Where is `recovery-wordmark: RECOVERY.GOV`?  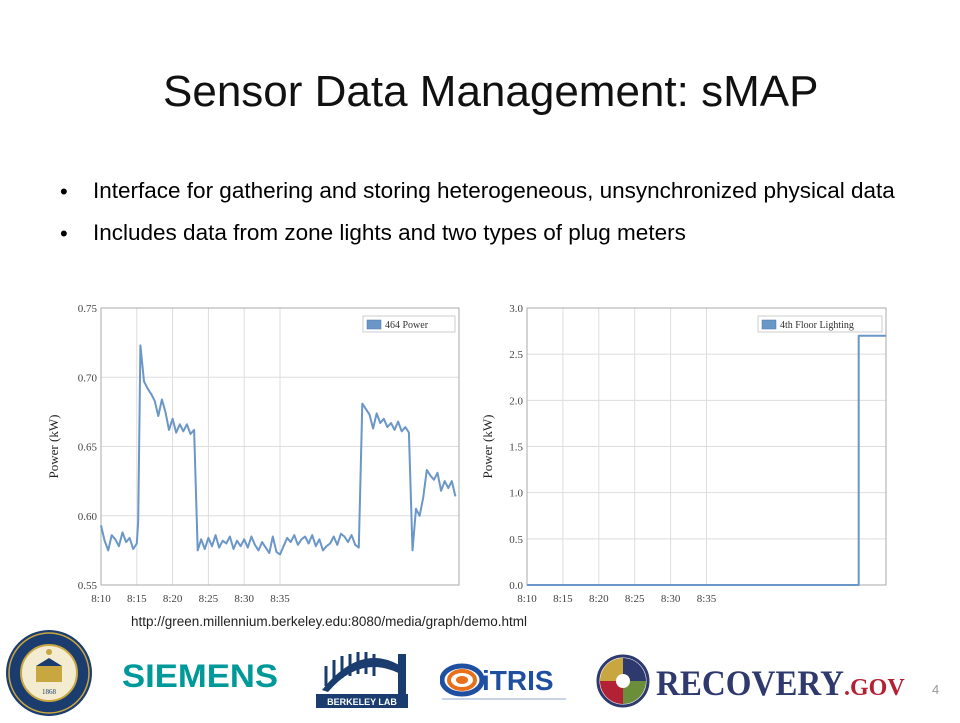
recovery-wordmark: RECOVERY.GOV is located at coordinates (780, 683).